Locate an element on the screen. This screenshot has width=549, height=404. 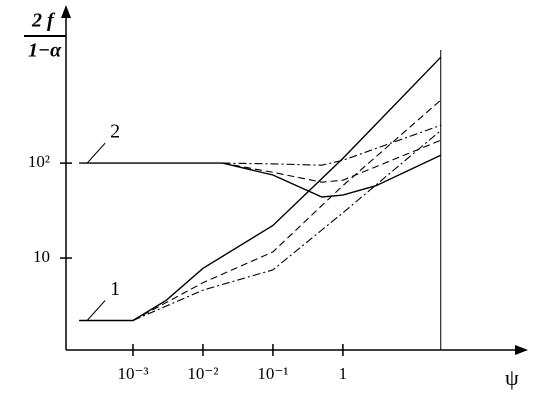
x-arrow is located at coordinates (521, 350).